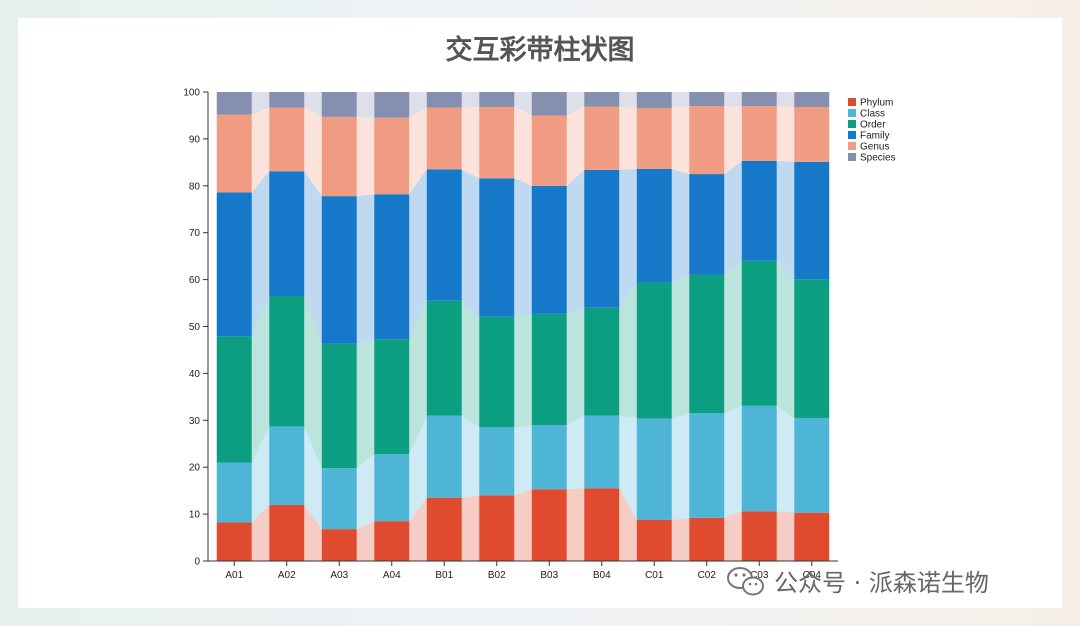 This screenshot has height=626, width=1080. I want to click on bar-B01-phylum, so click(444, 529).